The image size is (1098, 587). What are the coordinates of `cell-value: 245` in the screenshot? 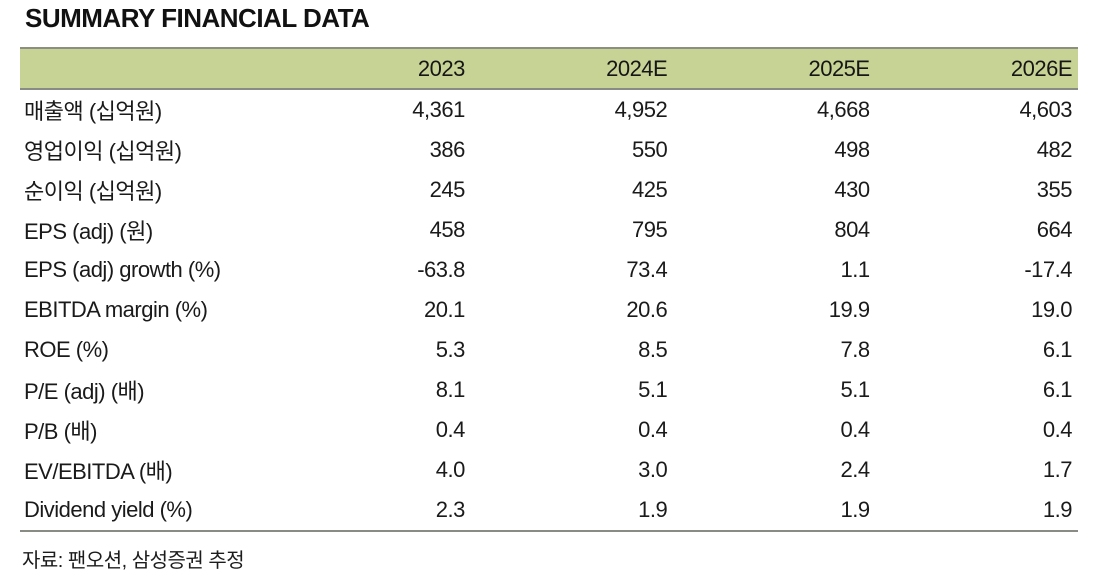 It's located at (447, 189).